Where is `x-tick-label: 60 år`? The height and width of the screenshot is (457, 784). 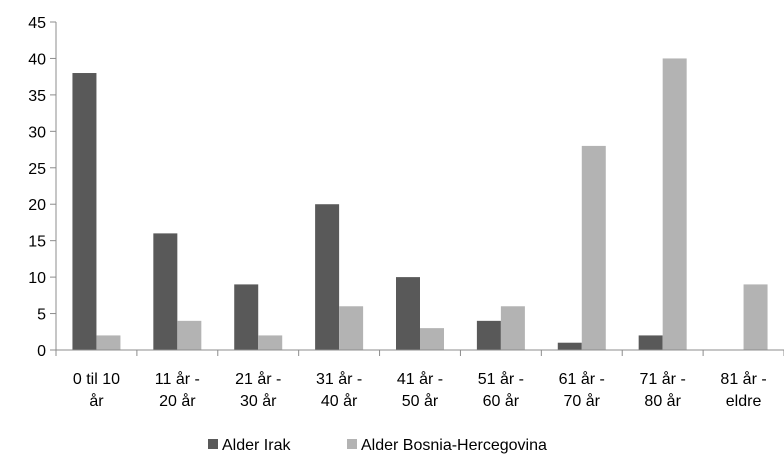 x-tick-label: 60 år is located at coordinates (501, 401).